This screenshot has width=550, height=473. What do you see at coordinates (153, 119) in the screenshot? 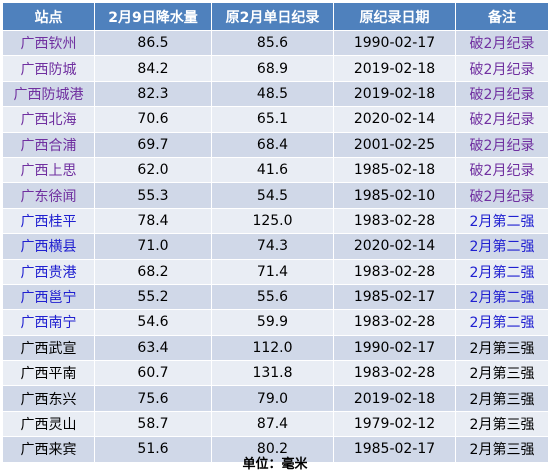
I see `rainfall-cell: 70.6` at bounding box center [153, 119].